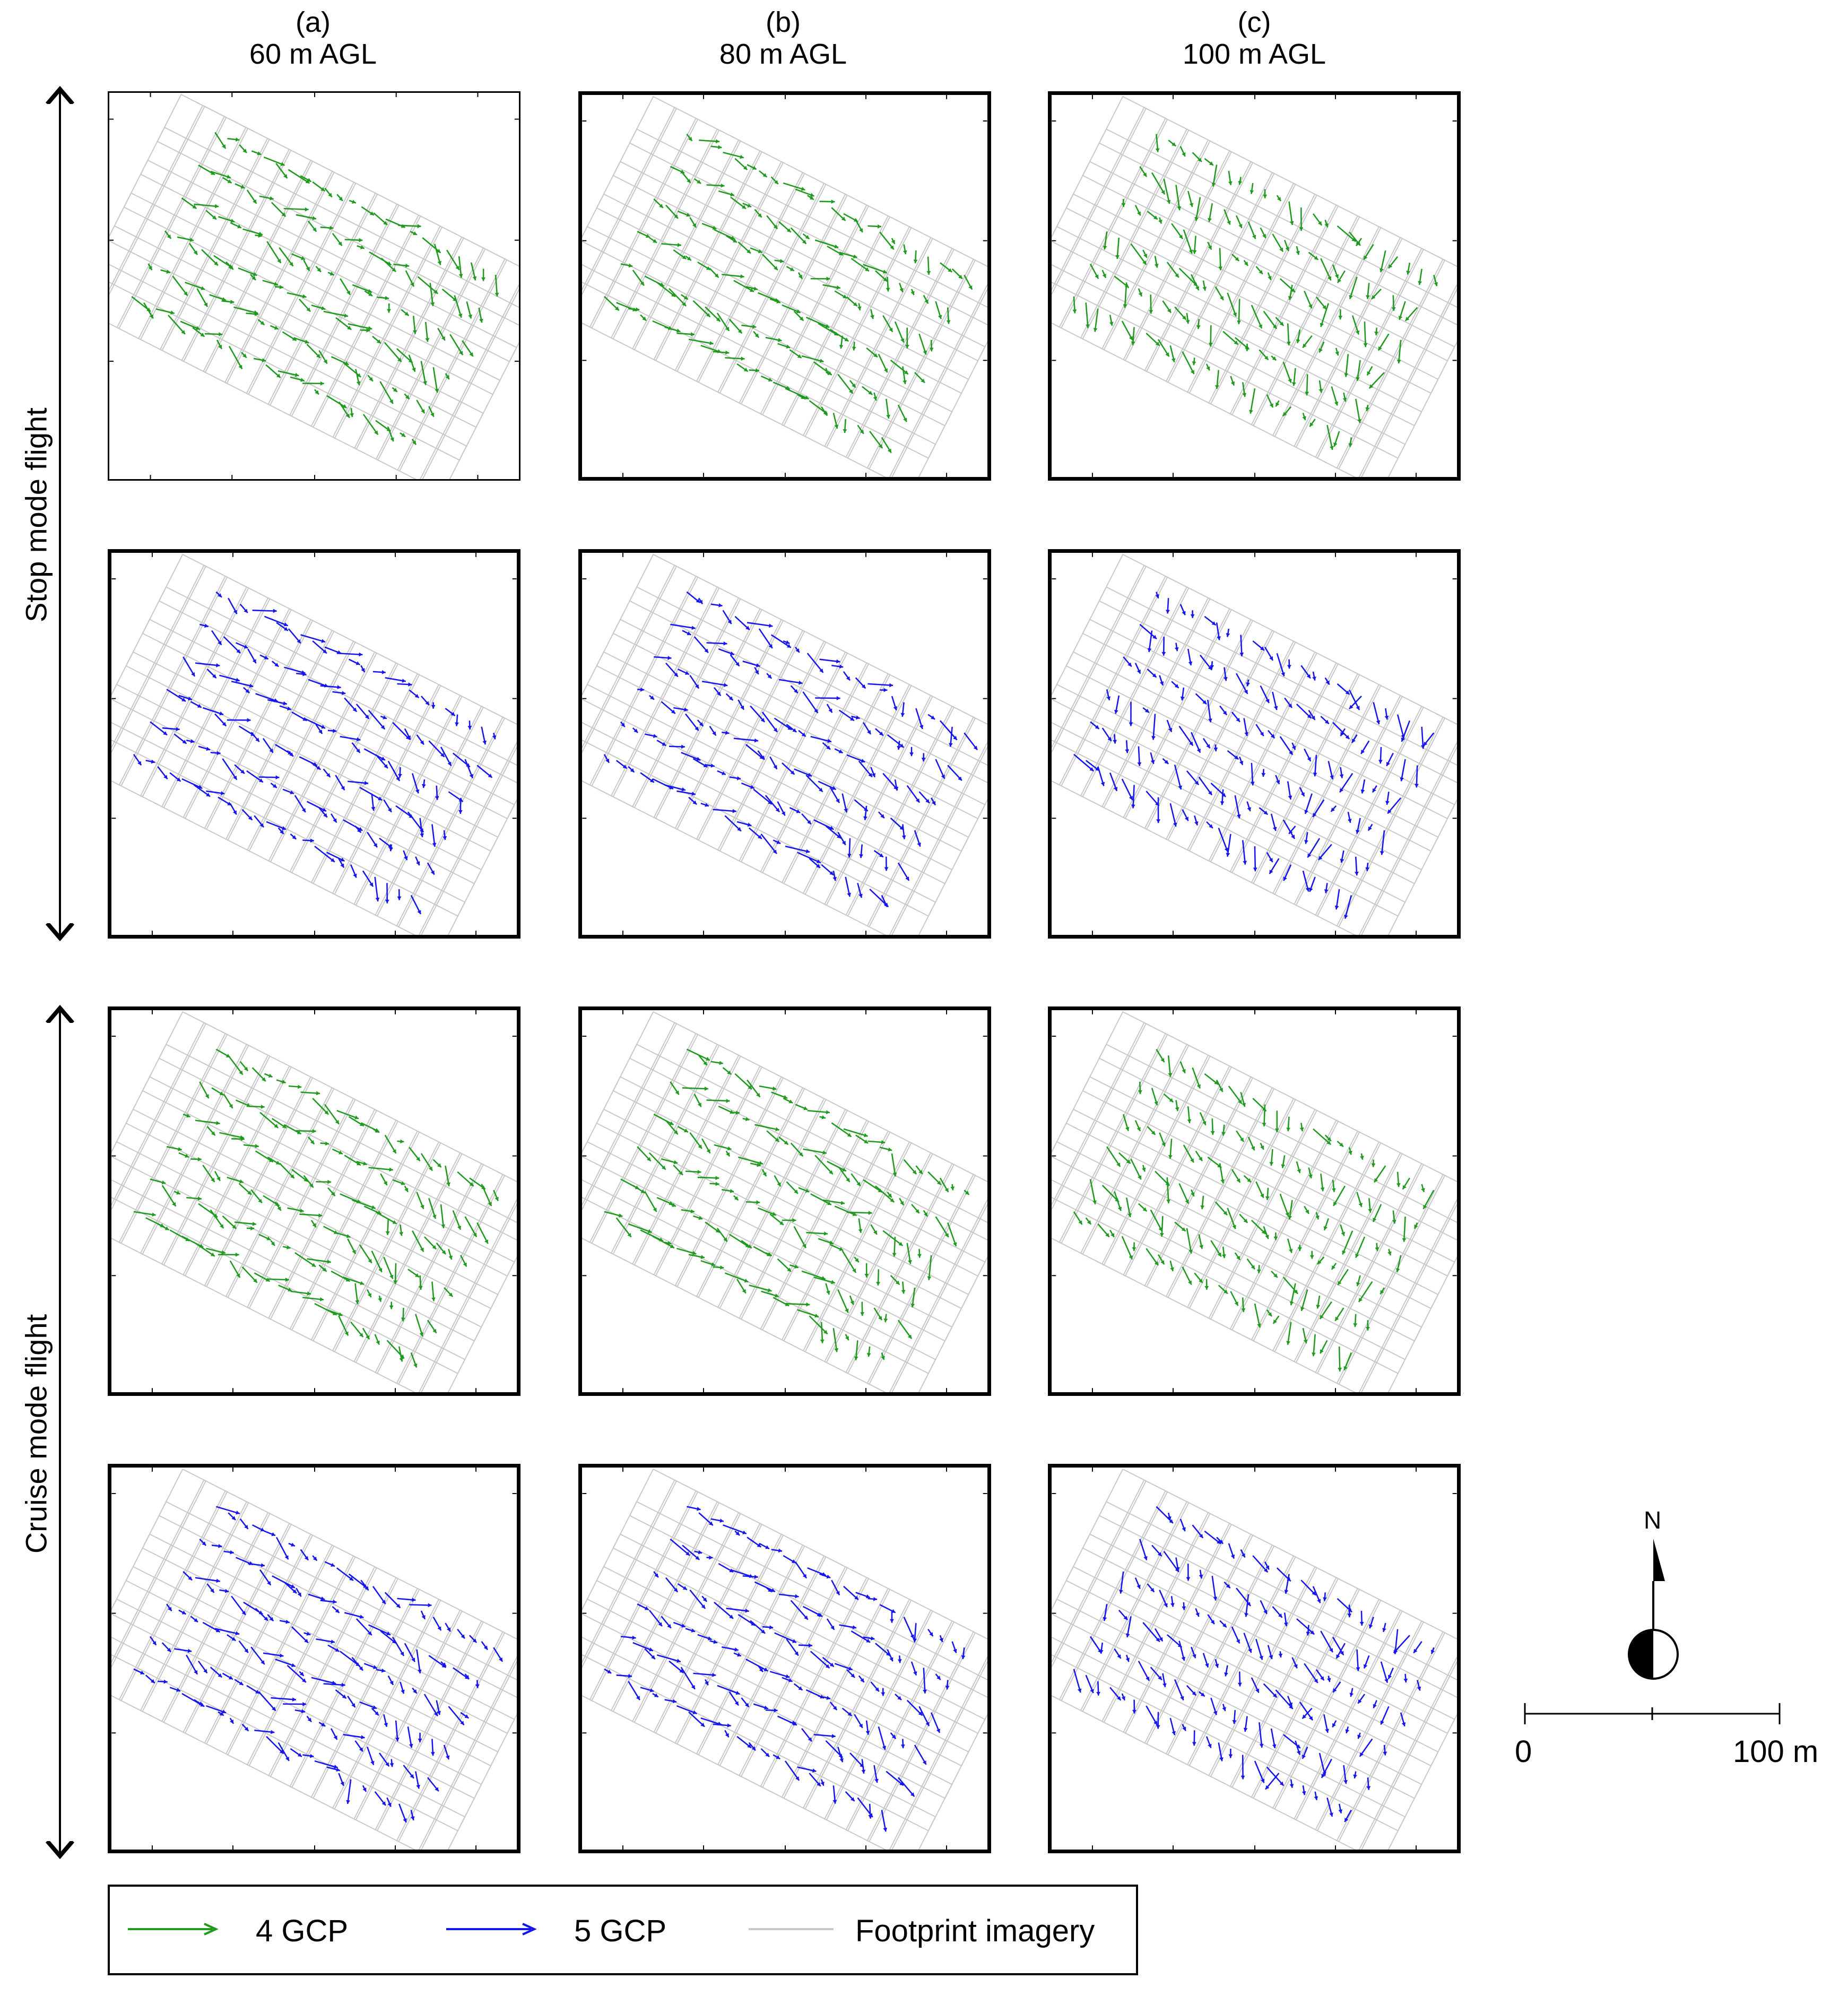 The width and height of the screenshot is (1848, 2005). I want to click on legend-4gcp-label: 4 GCP, so click(302, 1931).